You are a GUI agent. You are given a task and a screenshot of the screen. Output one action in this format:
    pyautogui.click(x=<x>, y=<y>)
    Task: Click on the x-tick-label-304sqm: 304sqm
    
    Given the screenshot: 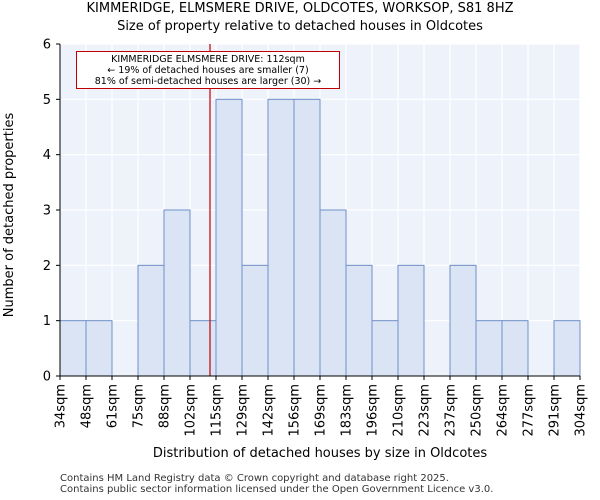 What is the action you would take?
    pyautogui.click(x=581, y=410)
    